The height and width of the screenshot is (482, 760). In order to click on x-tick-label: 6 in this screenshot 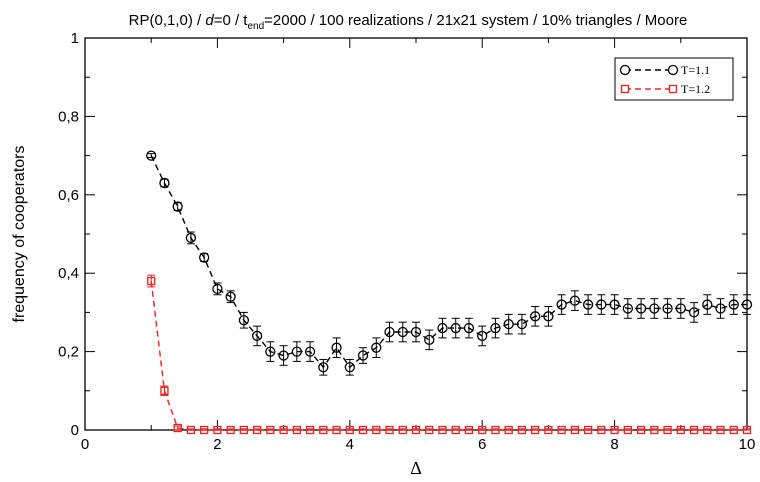, I will do `click(482, 444)`.